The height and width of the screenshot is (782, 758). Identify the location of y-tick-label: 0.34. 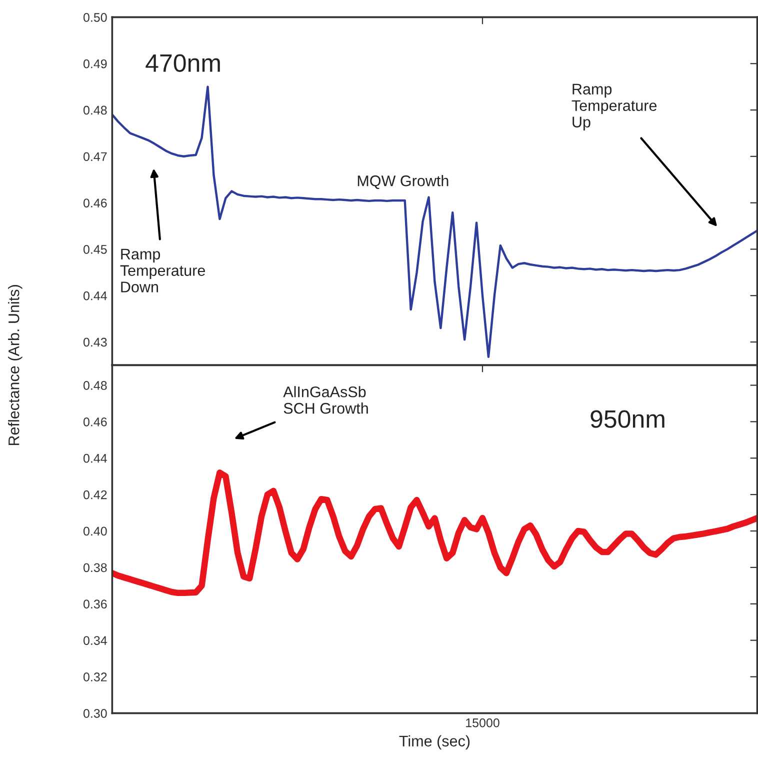
(95, 640).